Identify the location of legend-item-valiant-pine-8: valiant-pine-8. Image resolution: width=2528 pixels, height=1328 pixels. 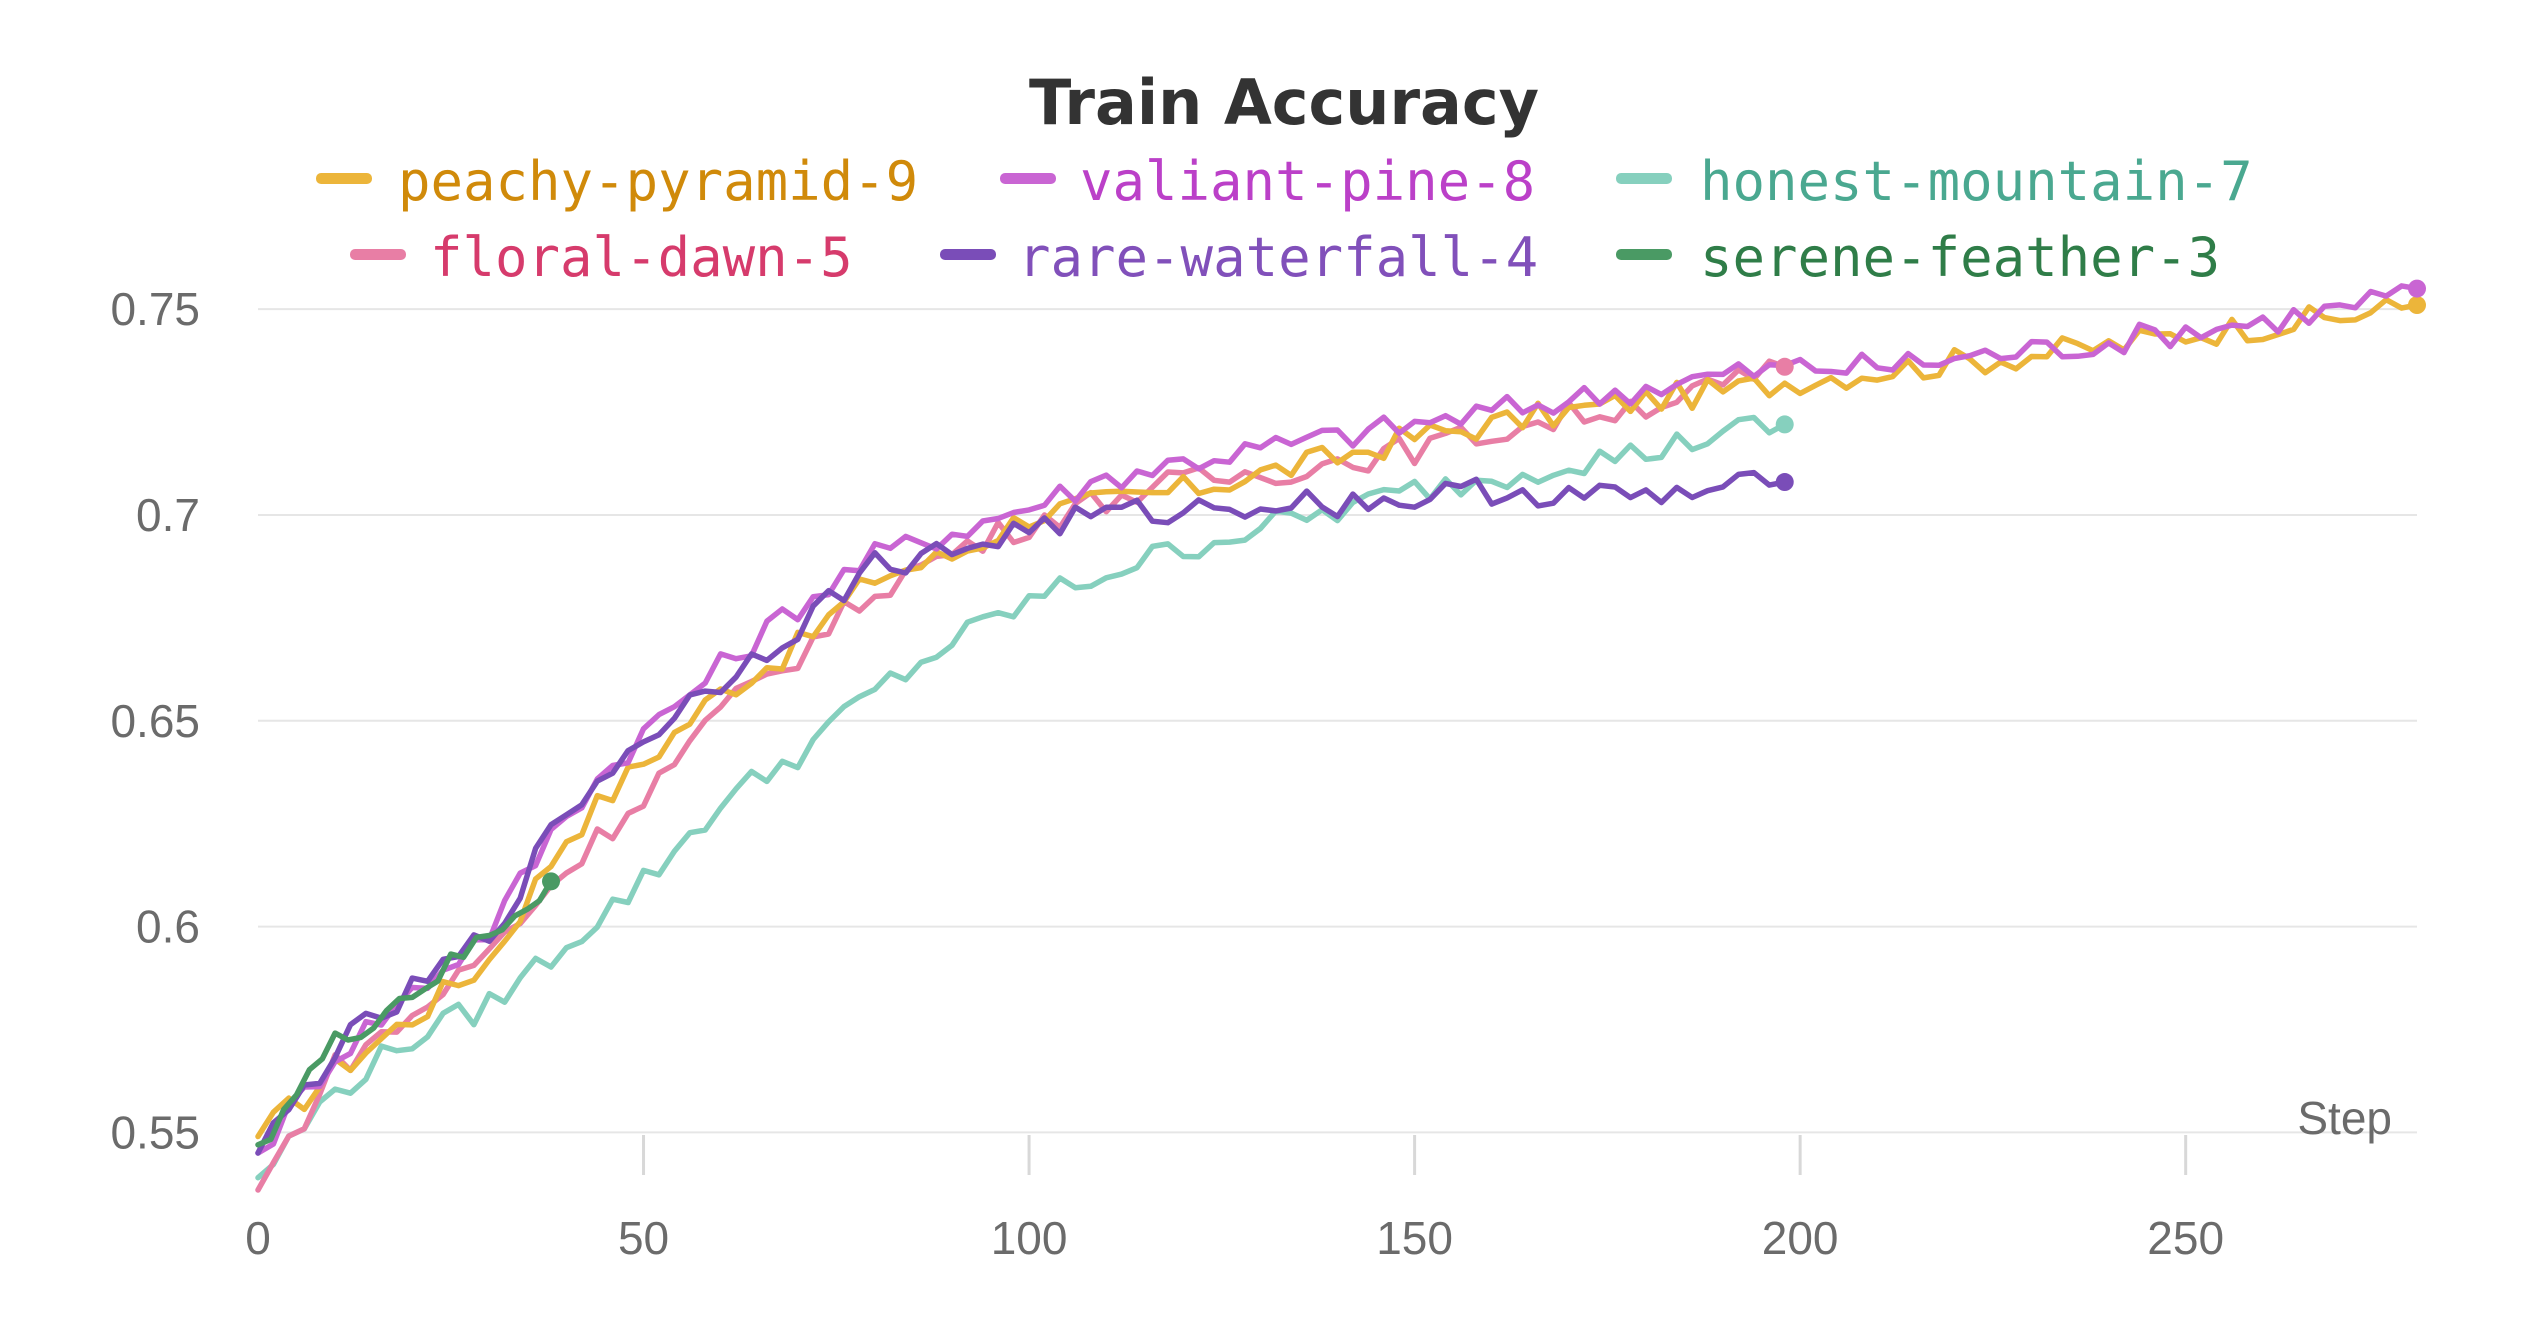
(1267, 181).